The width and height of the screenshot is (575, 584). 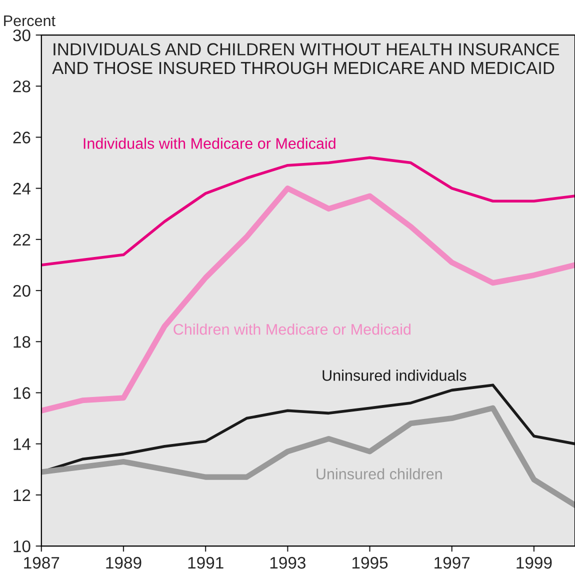 What do you see at coordinates (22, 342) in the screenshot?
I see `y-tick-label: 18` at bounding box center [22, 342].